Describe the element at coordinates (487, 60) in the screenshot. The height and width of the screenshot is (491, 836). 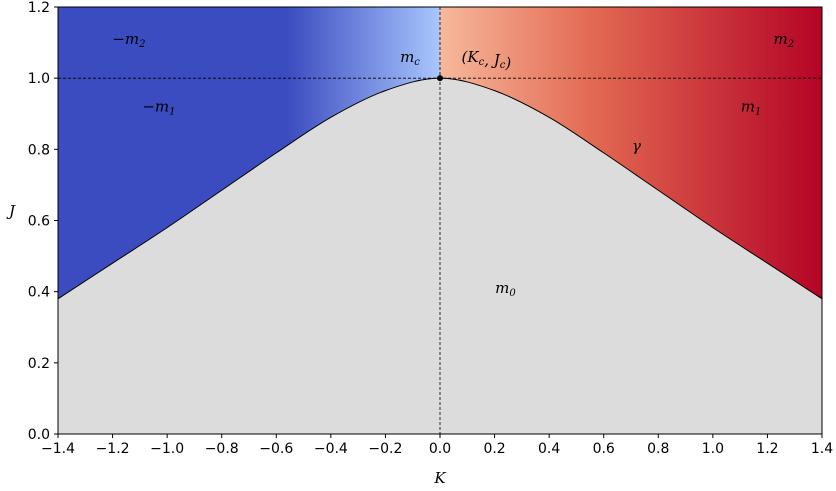
I see `critical-point-label: (Kc, Jc)` at that location.